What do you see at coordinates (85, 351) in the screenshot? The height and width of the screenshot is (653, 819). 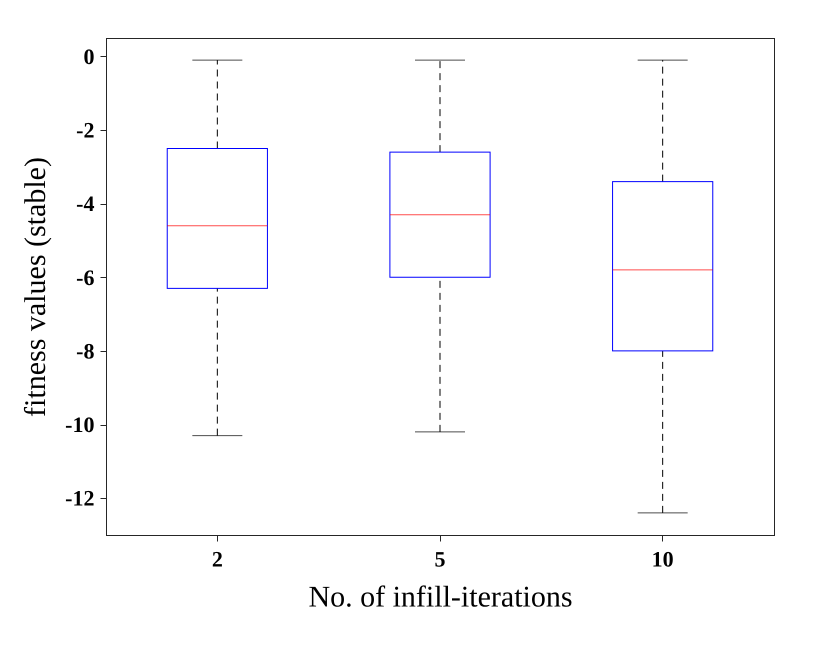 I see `y-tick-label: -8` at bounding box center [85, 351].